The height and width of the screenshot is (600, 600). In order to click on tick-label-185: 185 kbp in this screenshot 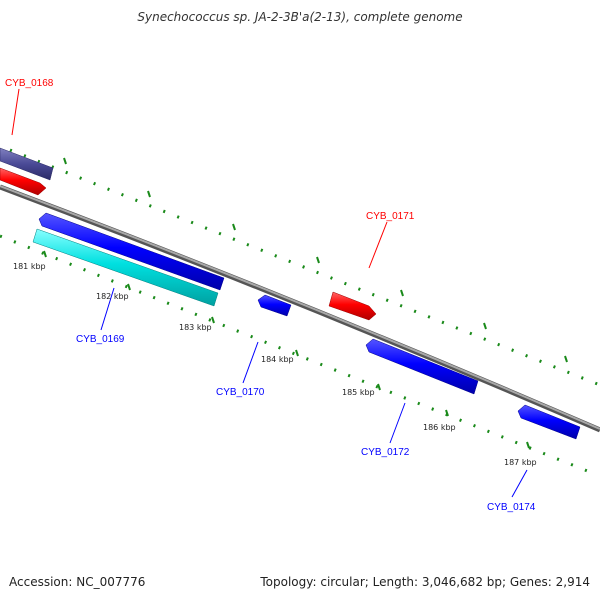, I will do `click(358, 392)`.